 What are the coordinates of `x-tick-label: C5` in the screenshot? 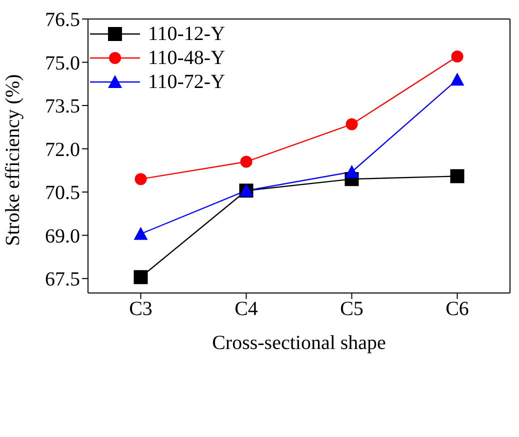 It's located at (352, 309).